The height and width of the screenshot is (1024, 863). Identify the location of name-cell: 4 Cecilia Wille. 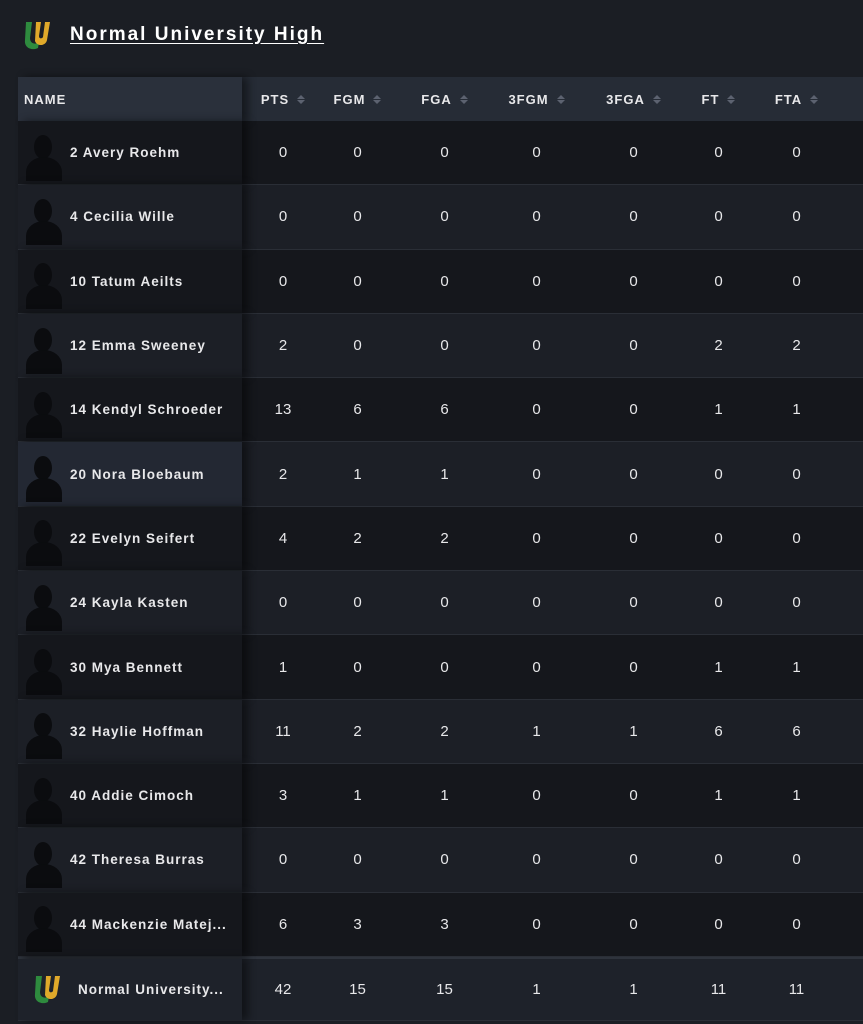
(130, 217).